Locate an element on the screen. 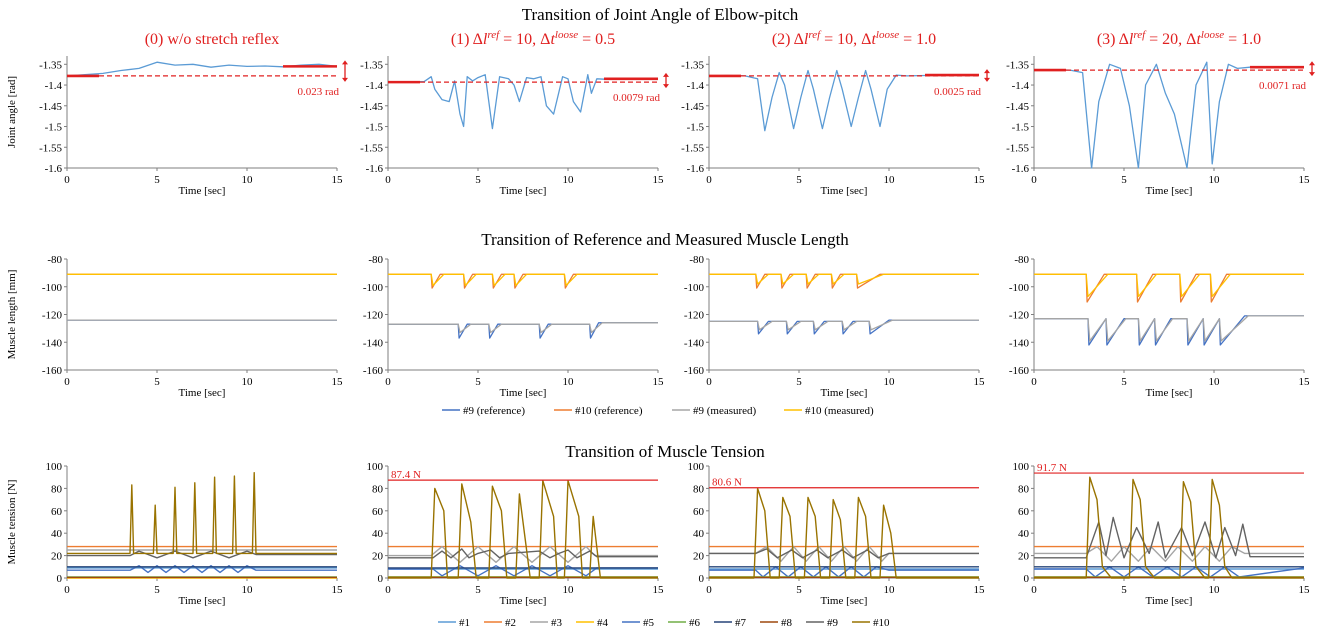 The height and width of the screenshot is (637, 1330). chart-tension-1: 0 5 10 15 100 80 60 40 20 0 Time [sec] 87.4 N is located at coordinates (516, 534).